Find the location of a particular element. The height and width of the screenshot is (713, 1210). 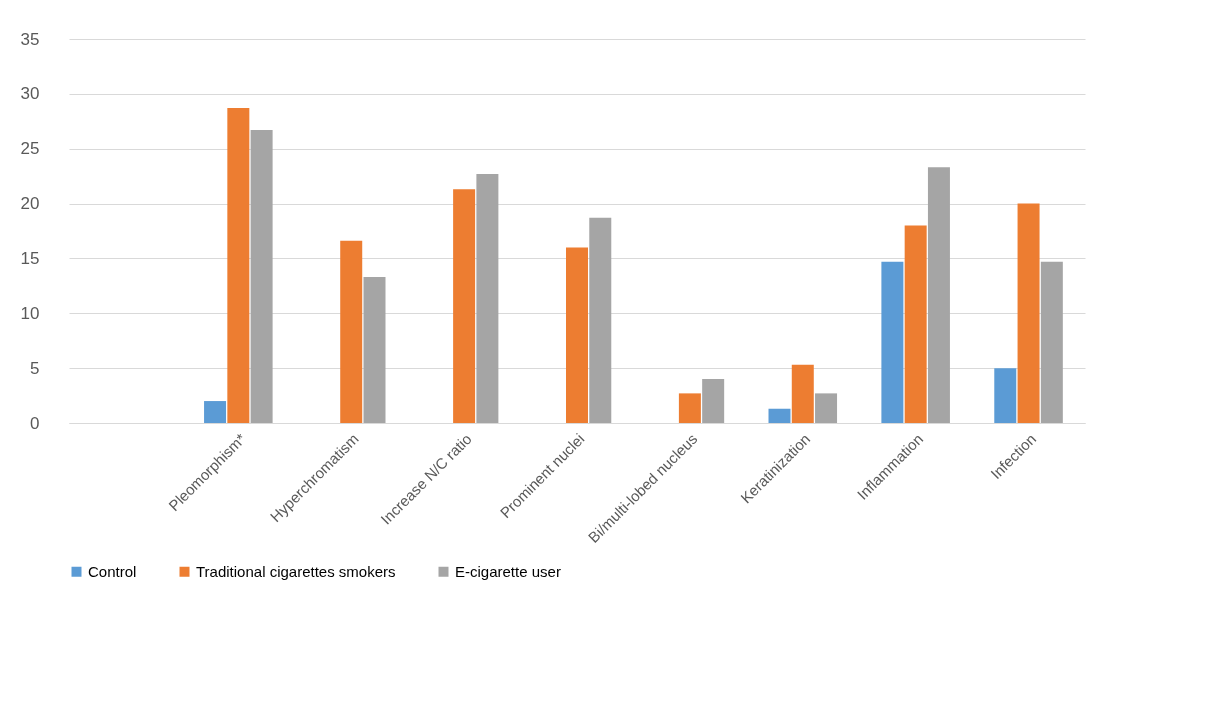

y-tick-label: 20 is located at coordinates (30, 204).